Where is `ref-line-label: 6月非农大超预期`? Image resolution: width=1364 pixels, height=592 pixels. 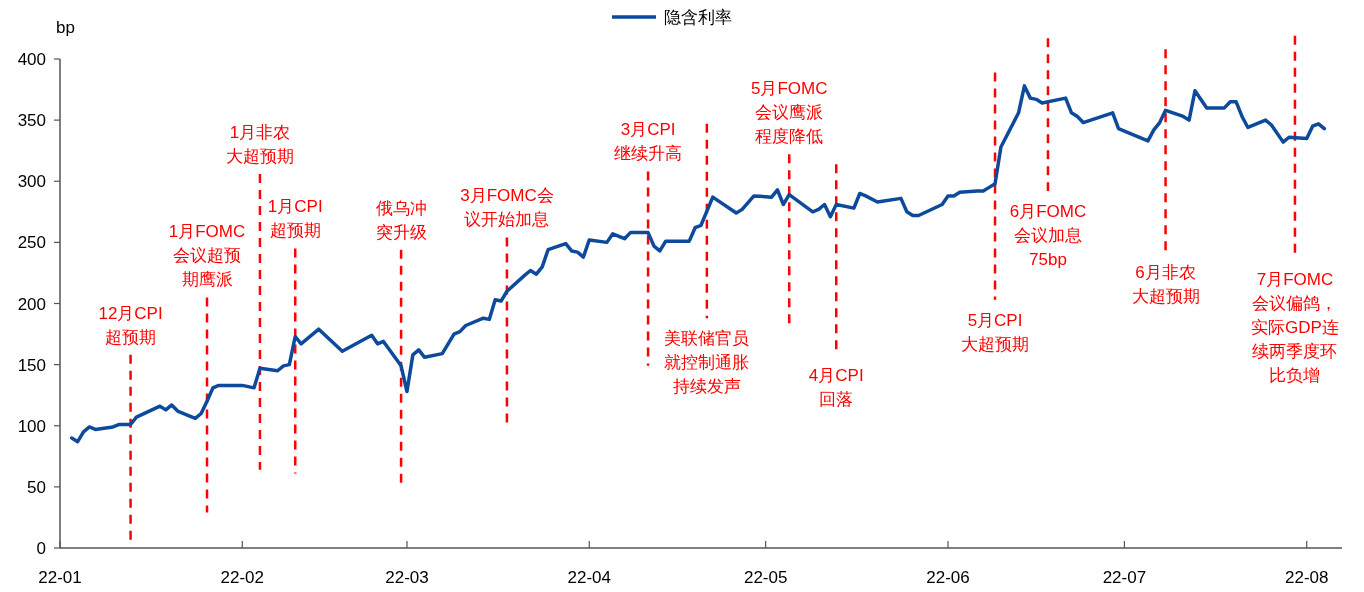 ref-line-label: 6月非农大超预期 is located at coordinates (1165, 285).